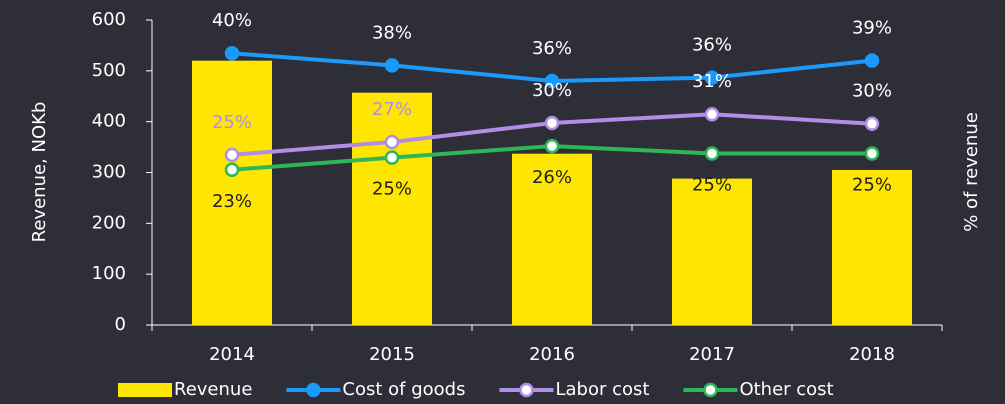 The width and height of the screenshot is (1005, 404). What do you see at coordinates (786, 389) in the screenshot?
I see `legend-label: Other cost` at bounding box center [786, 389].